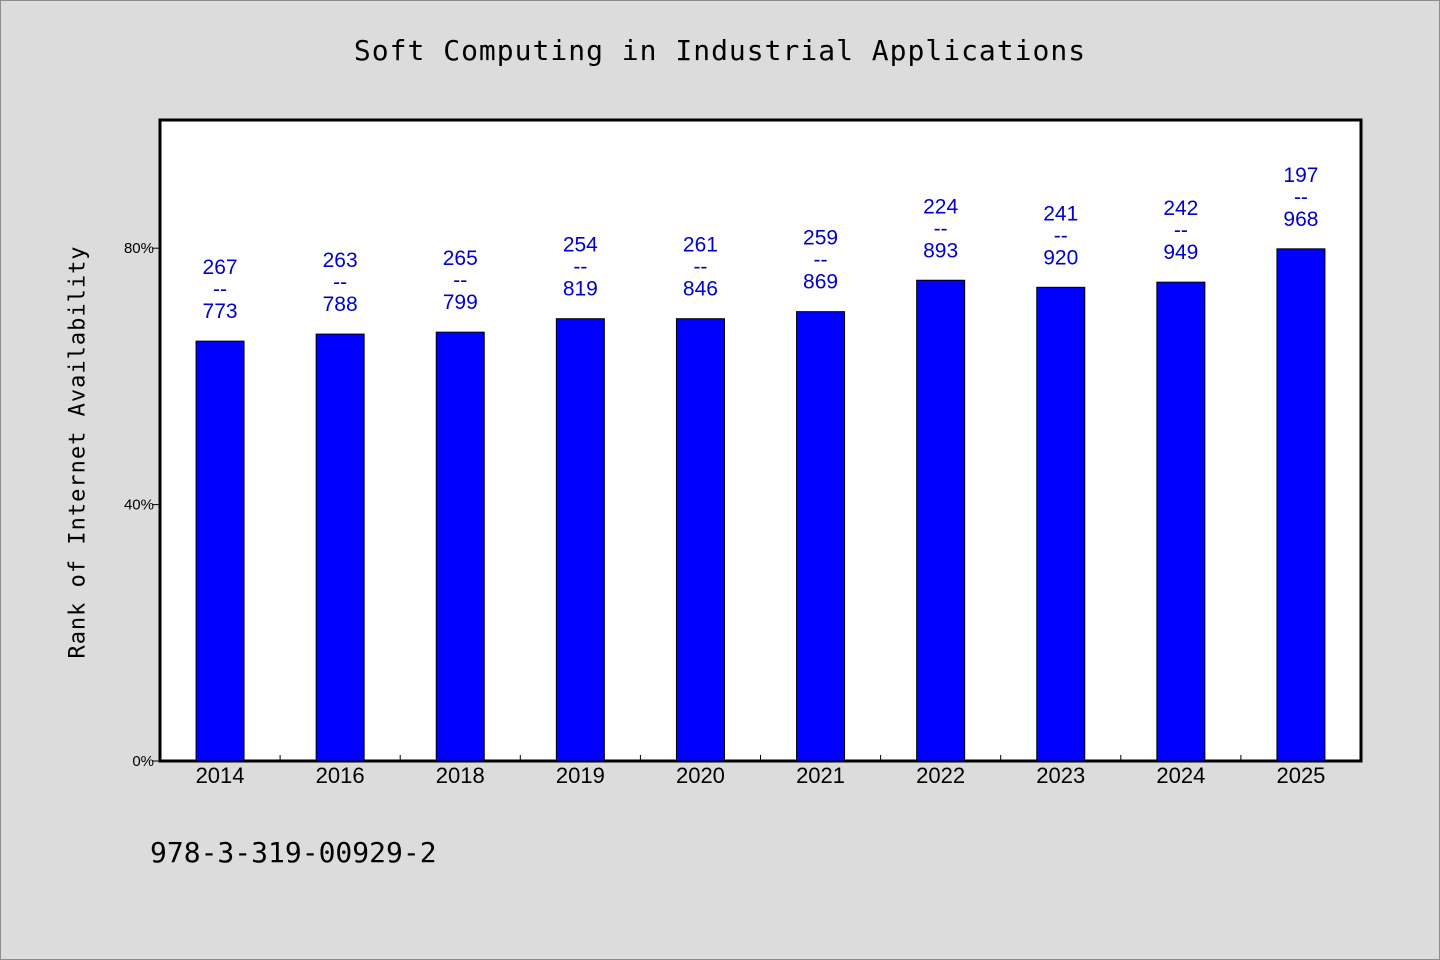 This screenshot has width=1440, height=960. Describe the element at coordinates (1181, 521) in the screenshot. I see `bar-2024` at that location.